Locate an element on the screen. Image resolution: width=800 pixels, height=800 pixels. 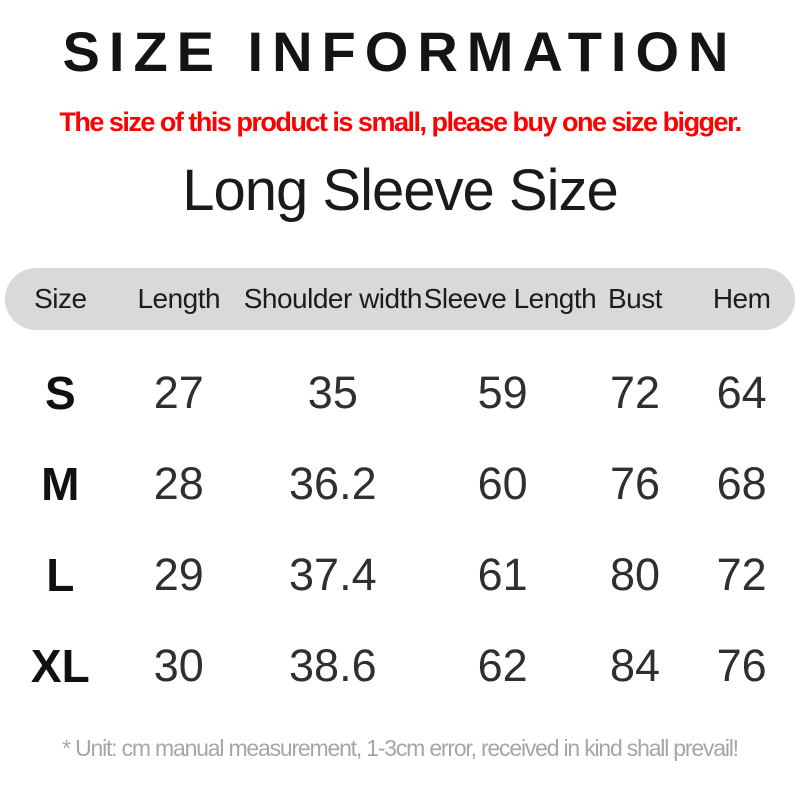
column-header-shoulder-width: Shoulder width is located at coordinates (333, 298).